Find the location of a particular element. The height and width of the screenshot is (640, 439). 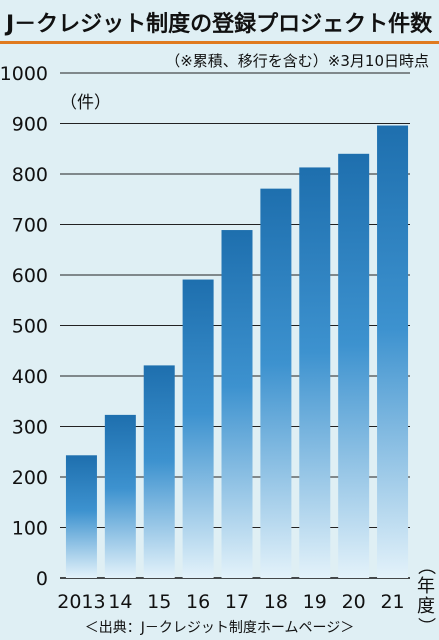

y-tick-label: 500 is located at coordinates (30, 327).